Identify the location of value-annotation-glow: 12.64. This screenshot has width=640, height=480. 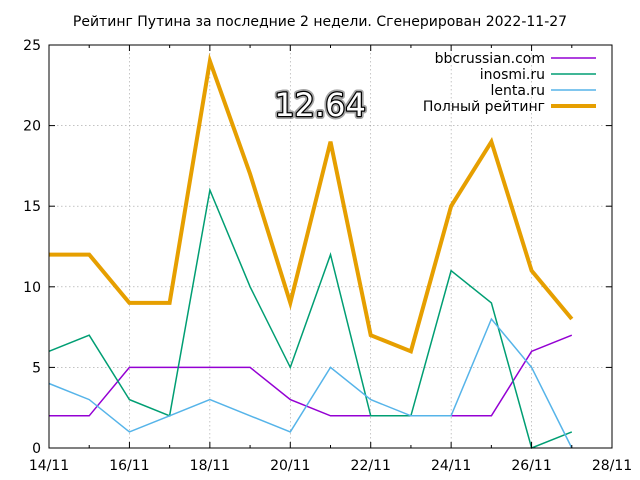
(320, 105).